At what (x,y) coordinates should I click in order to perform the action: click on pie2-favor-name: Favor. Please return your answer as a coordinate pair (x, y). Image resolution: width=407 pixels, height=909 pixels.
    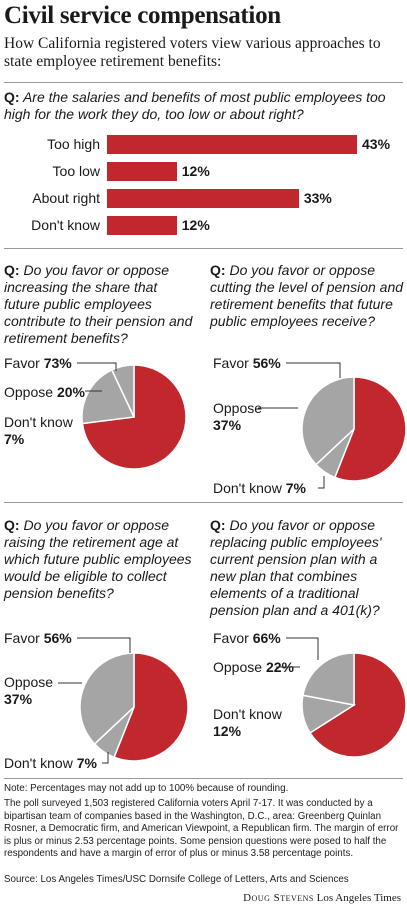
    Looking at the image, I should click on (231, 363).